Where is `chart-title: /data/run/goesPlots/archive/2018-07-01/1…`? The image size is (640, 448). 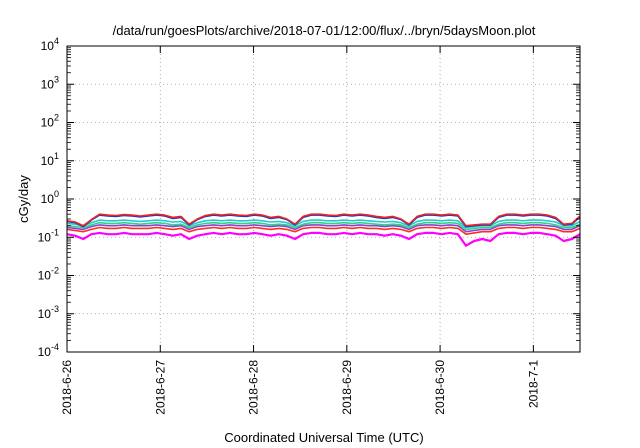
chart-title: /data/run/goesPlots/archive/2018-07-01/1… is located at coordinates (324, 30).